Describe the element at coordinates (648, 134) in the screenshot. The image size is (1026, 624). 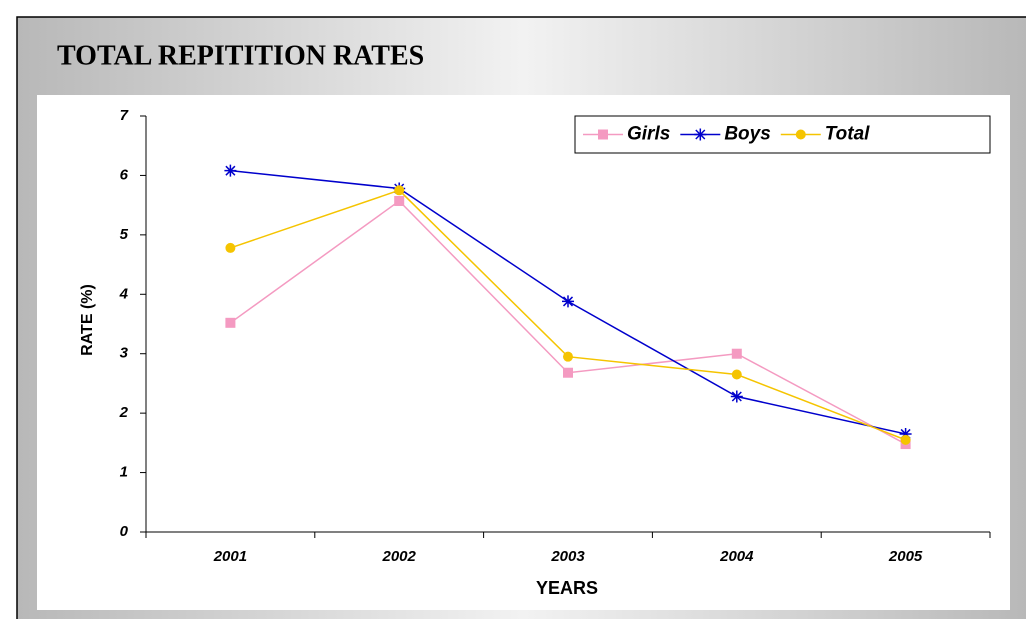
I see `legend-label: Girls` at that location.